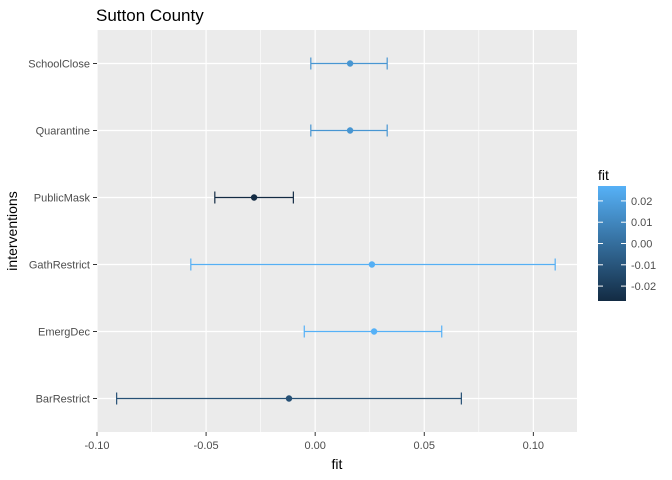 This screenshot has height=480, width=672. Describe the element at coordinates (374, 331) in the screenshot. I see `fit-point-EmergDec` at that location.